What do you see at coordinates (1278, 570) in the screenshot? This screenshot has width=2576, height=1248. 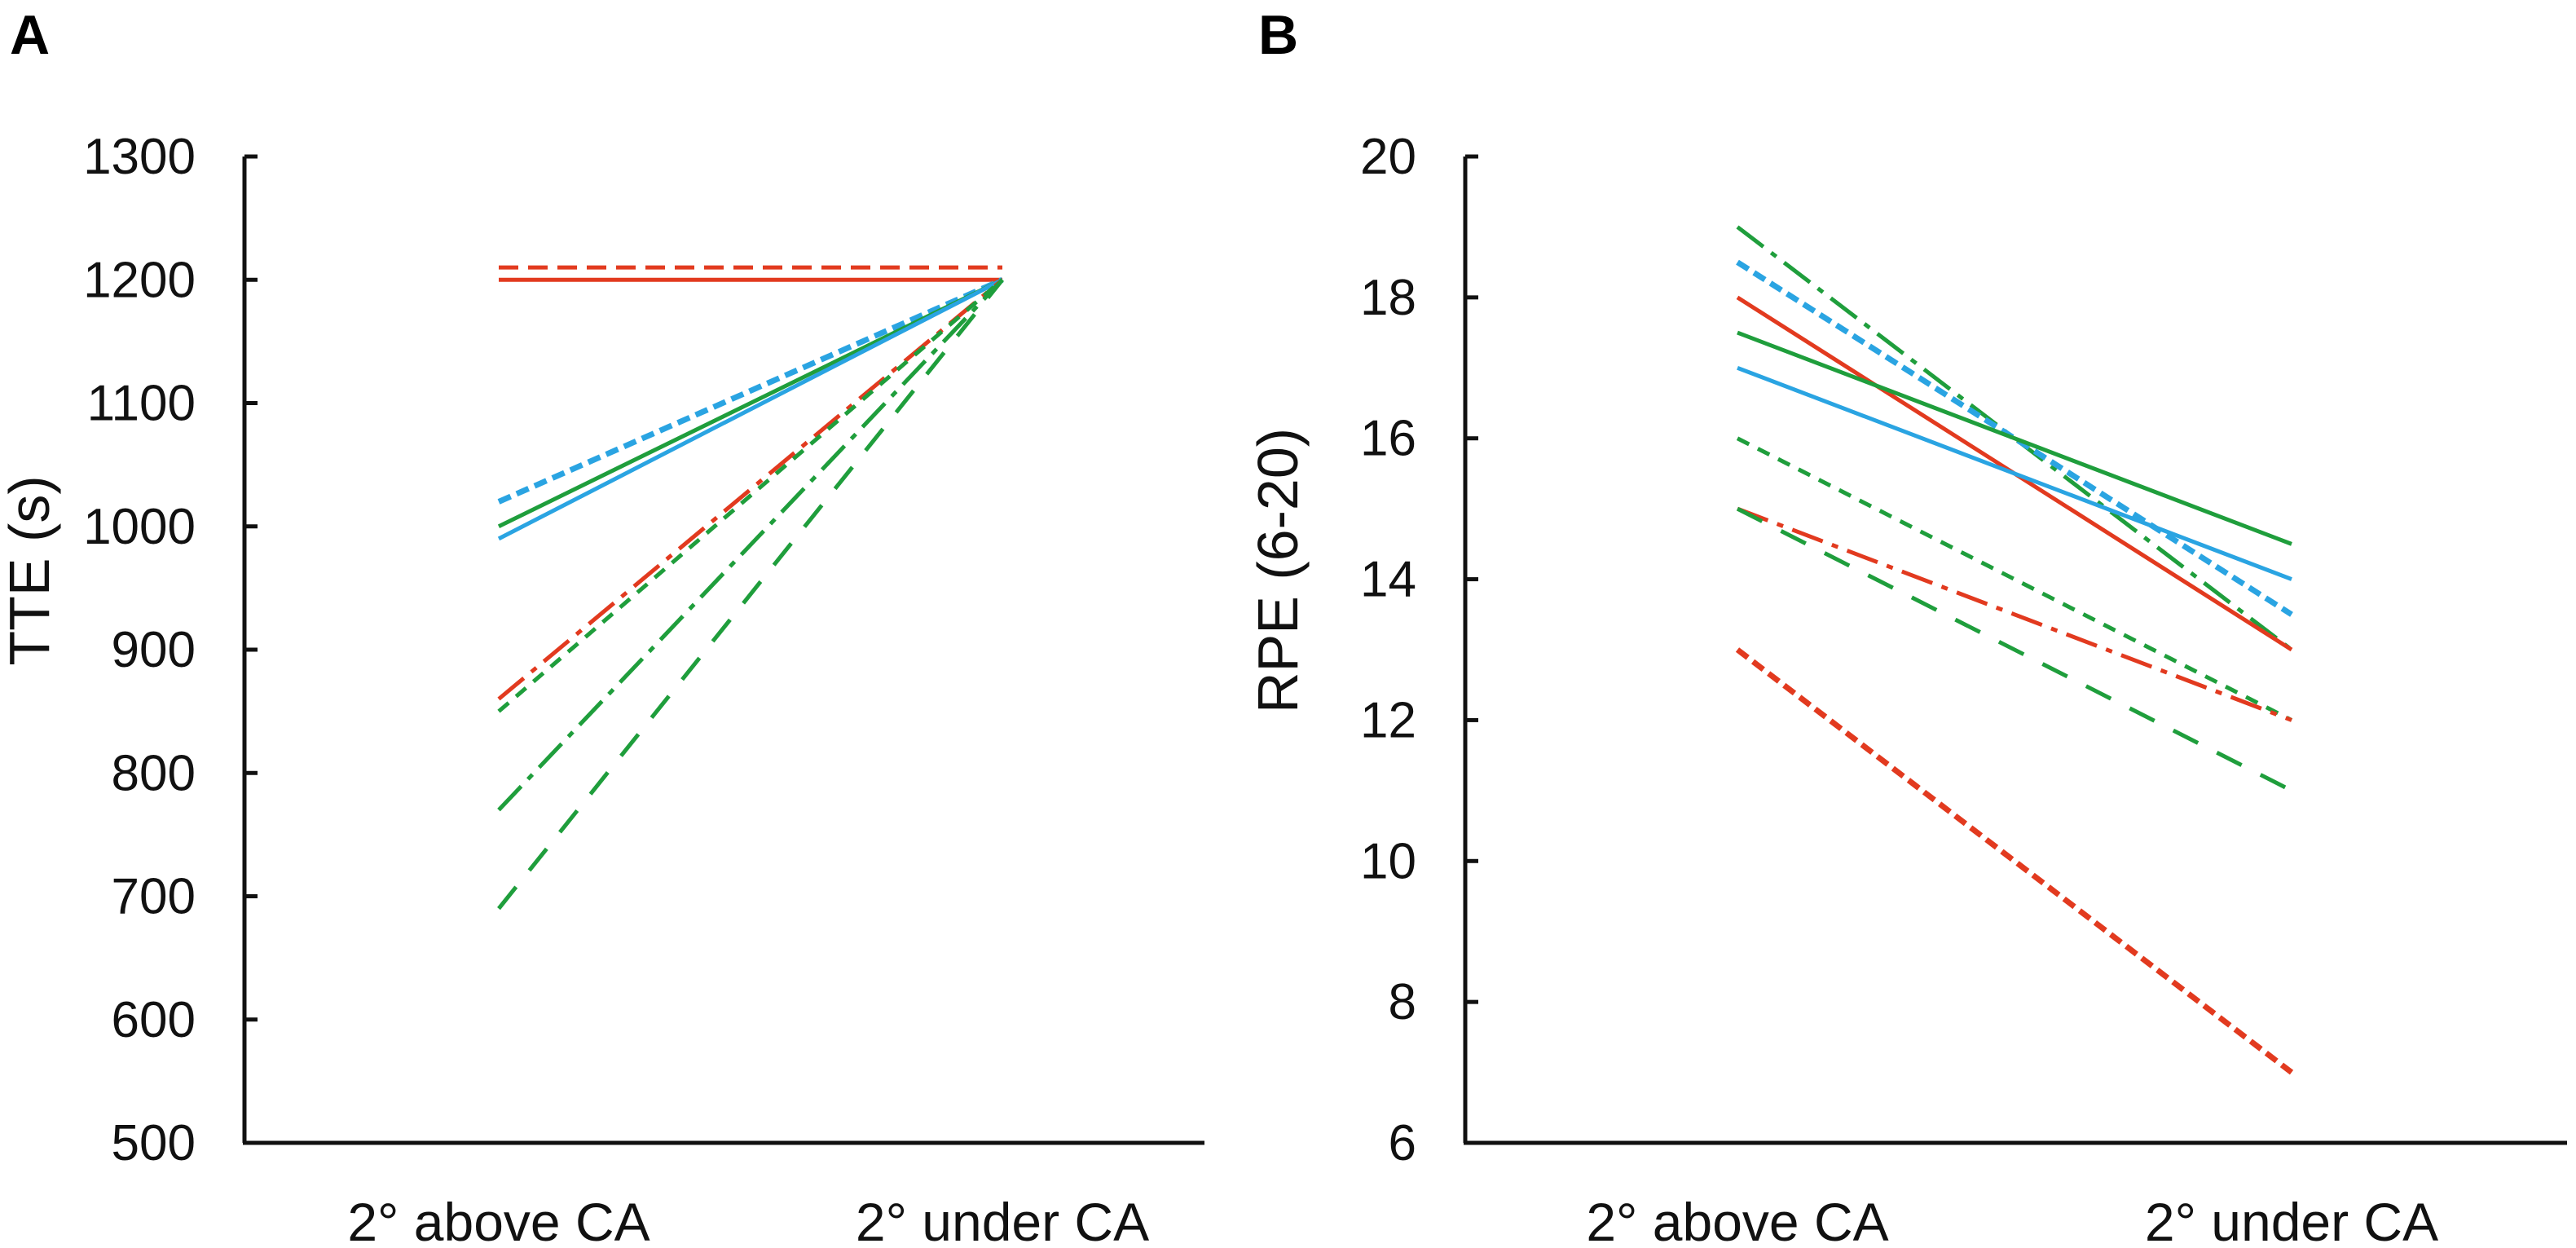 I see `panel-b-y-axis-title: RPE (6-20)` at bounding box center [1278, 570].